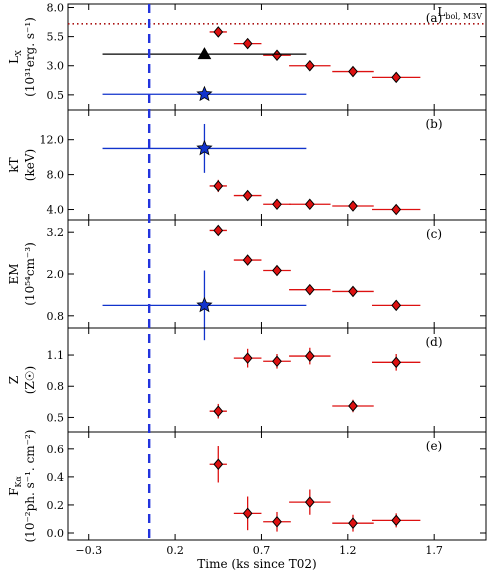 This screenshot has width=496, height=574. What do you see at coordinates (434, 18) in the screenshot?
I see `panel-label: (a)` at bounding box center [434, 18].